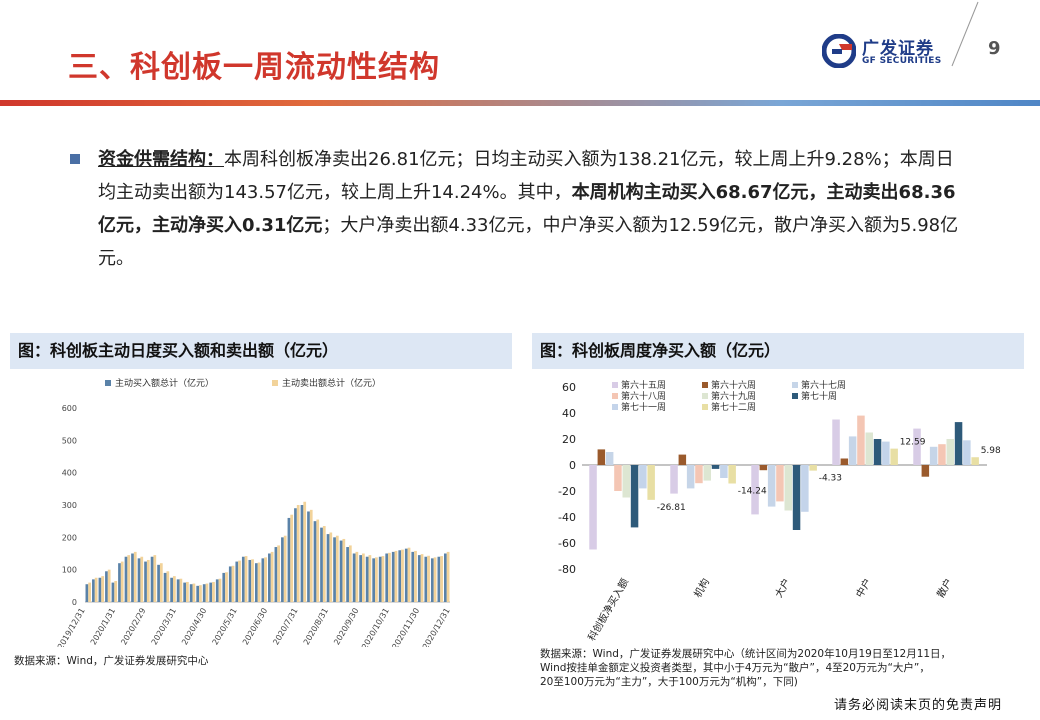 The height and width of the screenshot is (720, 1040). Describe the element at coordinates (164, 383) in the screenshot. I see `legend-label: 主动买入额总计（亿元）` at that location.